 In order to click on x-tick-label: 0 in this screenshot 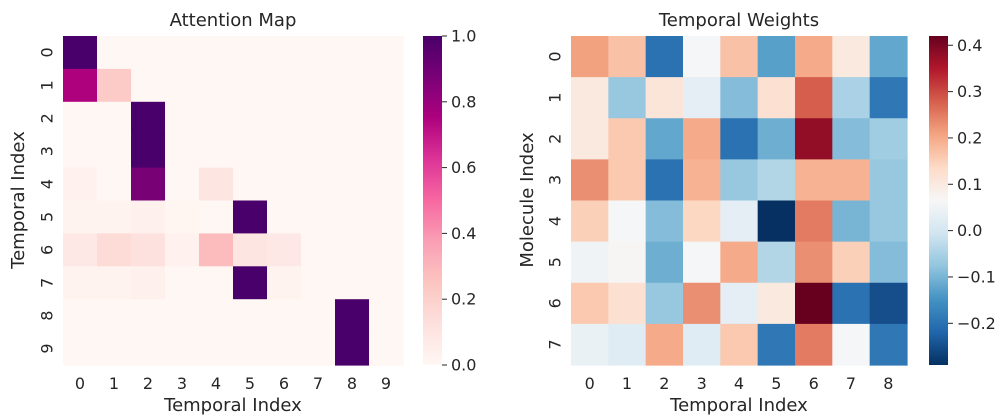, I will do `click(590, 383)`.